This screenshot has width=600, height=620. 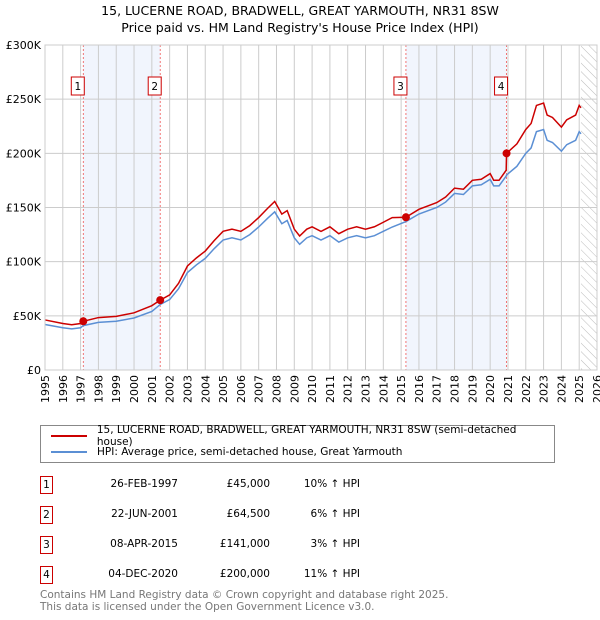 What do you see at coordinates (401, 389) in the screenshot?
I see `x-tick-label: 2015` at bounding box center [401, 389].